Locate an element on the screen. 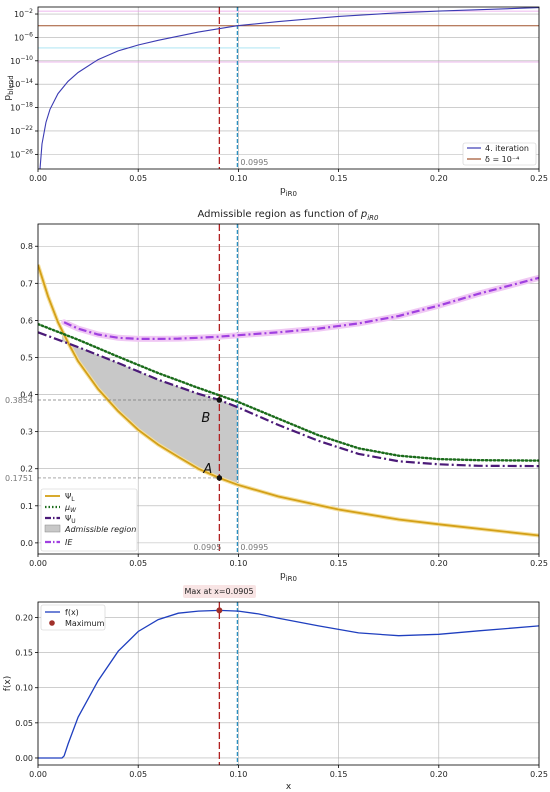  ie-curve is located at coordinates (301, 308).